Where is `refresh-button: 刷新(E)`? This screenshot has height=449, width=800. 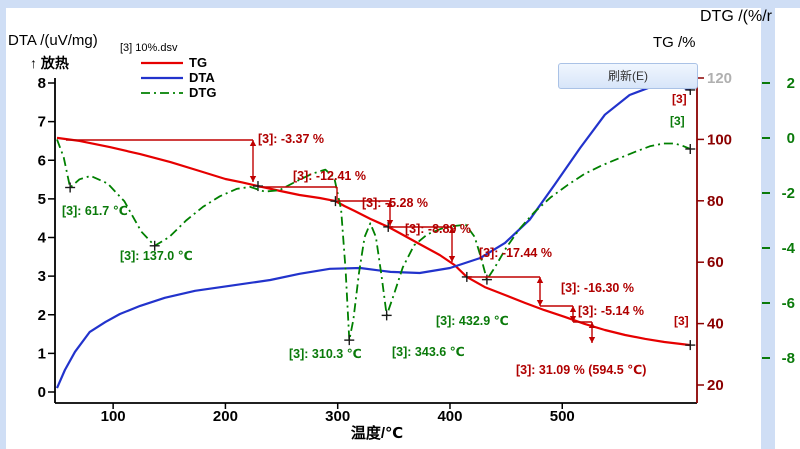
refresh-button: 刷新(E) is located at coordinates (628, 76).